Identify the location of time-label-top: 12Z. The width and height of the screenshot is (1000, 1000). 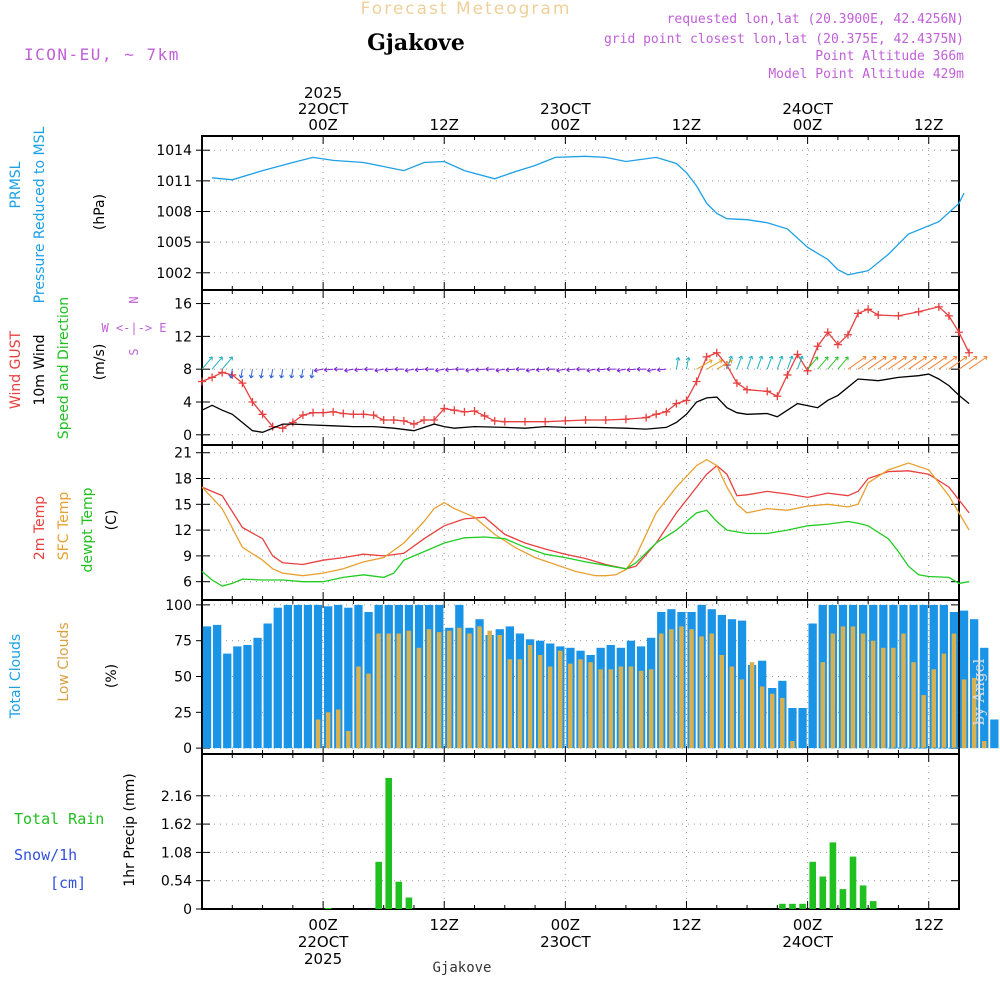
(444, 125).